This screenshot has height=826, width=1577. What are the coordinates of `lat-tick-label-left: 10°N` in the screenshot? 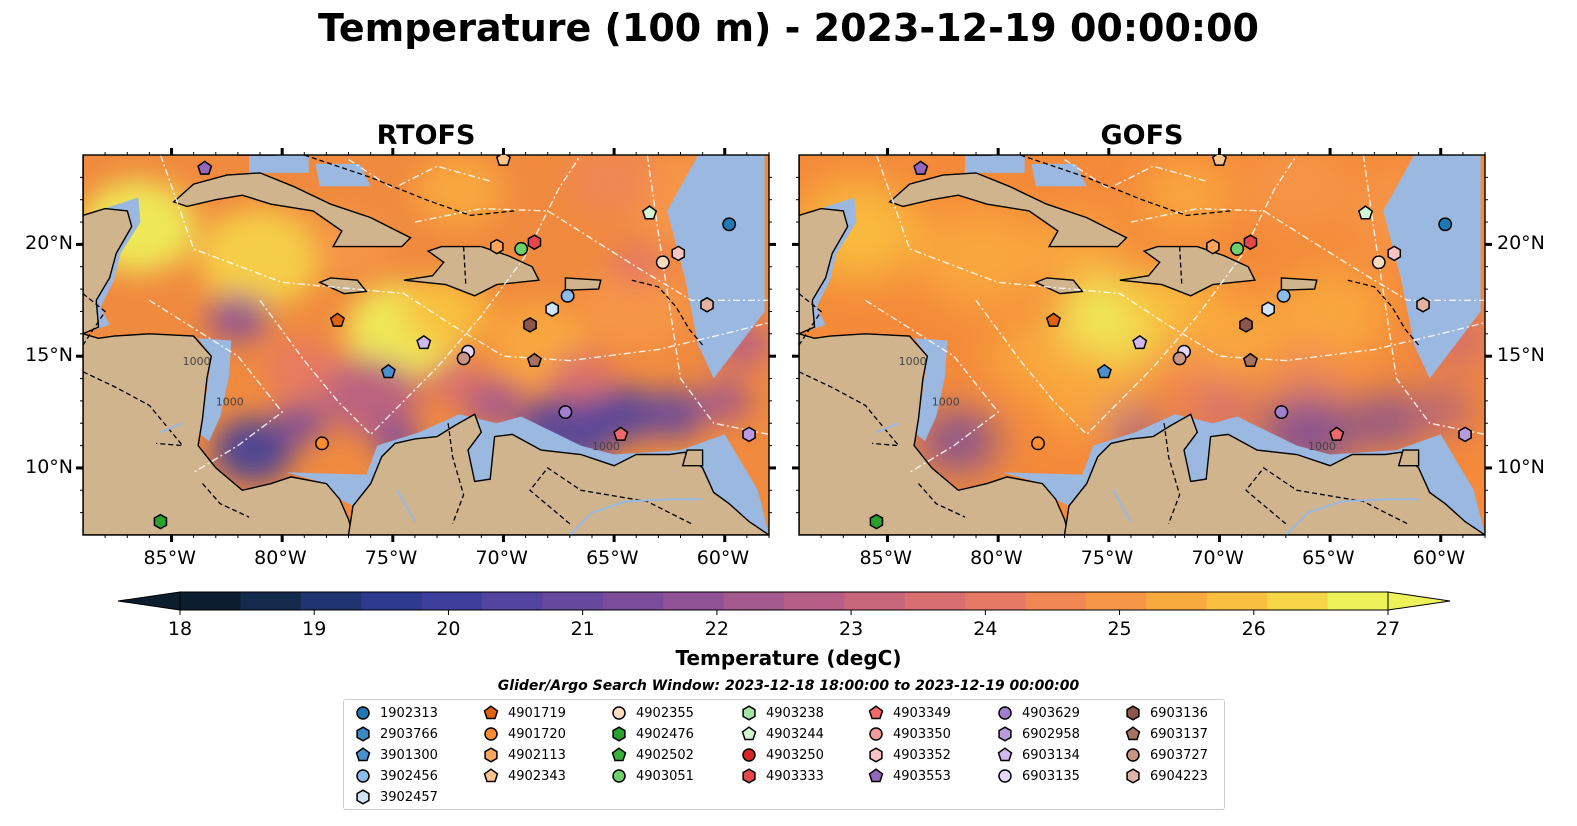 It's located at (49, 466).